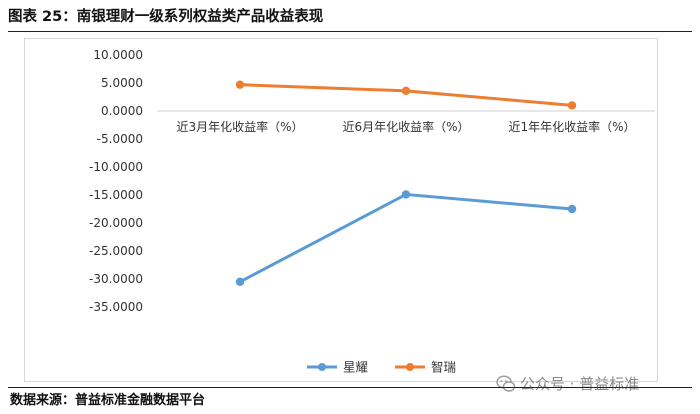 The height and width of the screenshot is (414, 700). Describe the element at coordinates (116, 251) in the screenshot. I see `y-tick-label: -25.0000` at that location.